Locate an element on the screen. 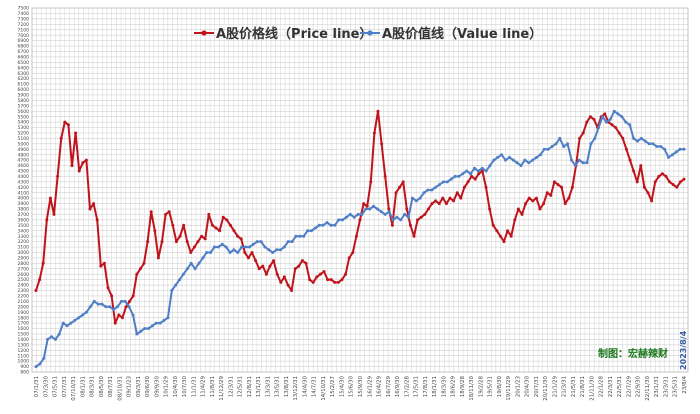 The width and height of the screenshot is (700, 414). x-tick-label: 22/11/30 is located at coordinates (648, 388).